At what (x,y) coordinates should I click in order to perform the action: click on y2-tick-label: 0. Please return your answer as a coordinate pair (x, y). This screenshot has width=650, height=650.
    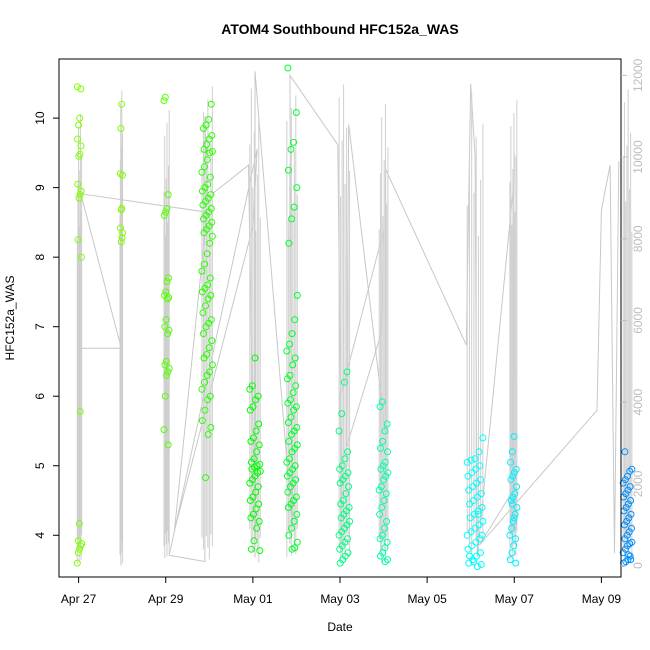
    Looking at the image, I should click on (638, 565).